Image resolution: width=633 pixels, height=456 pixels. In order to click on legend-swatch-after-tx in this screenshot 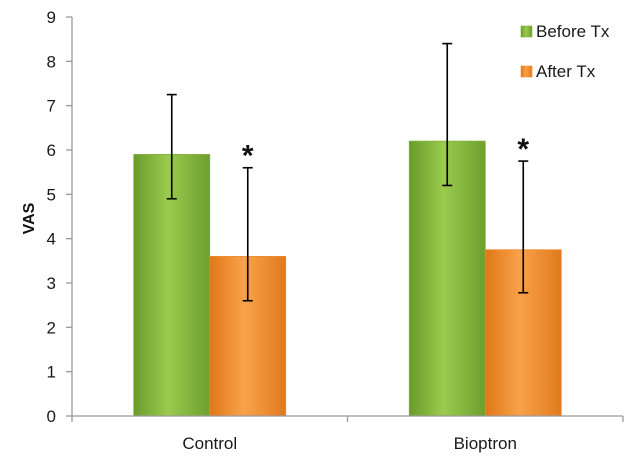, I will do `click(526, 71)`.